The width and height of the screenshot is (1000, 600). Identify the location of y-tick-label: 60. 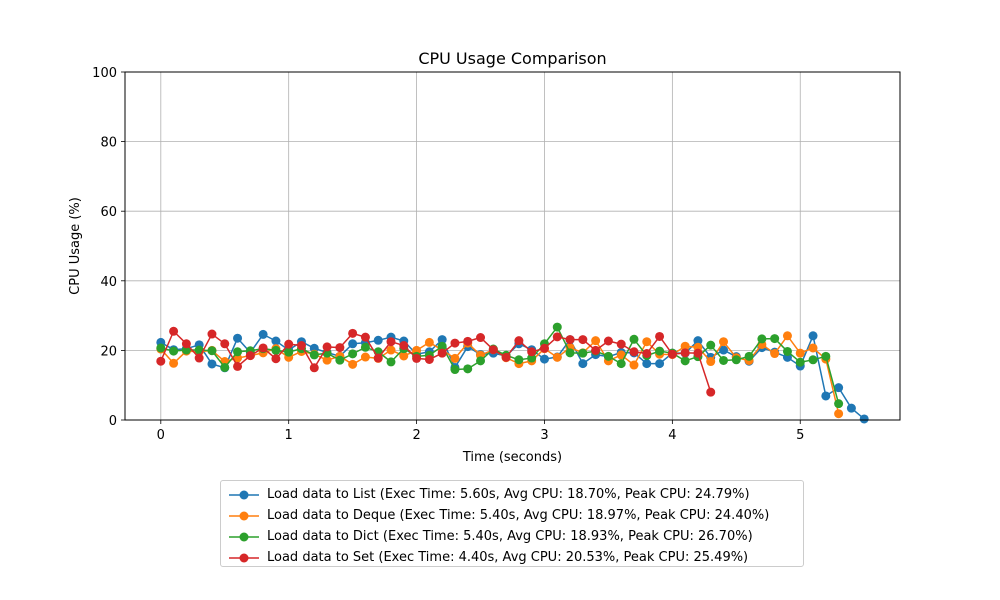
(108, 212).